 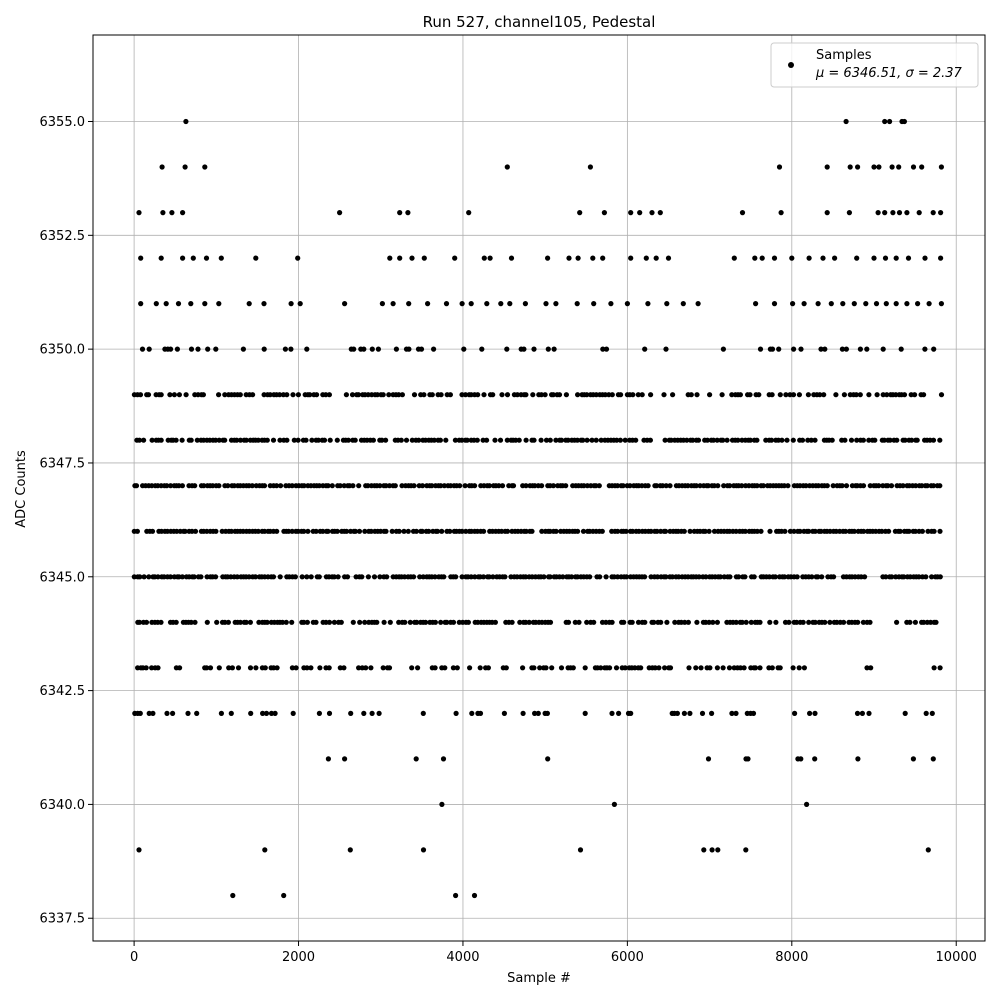 I want to click on x-tick-label: 0, so click(x=134, y=957).